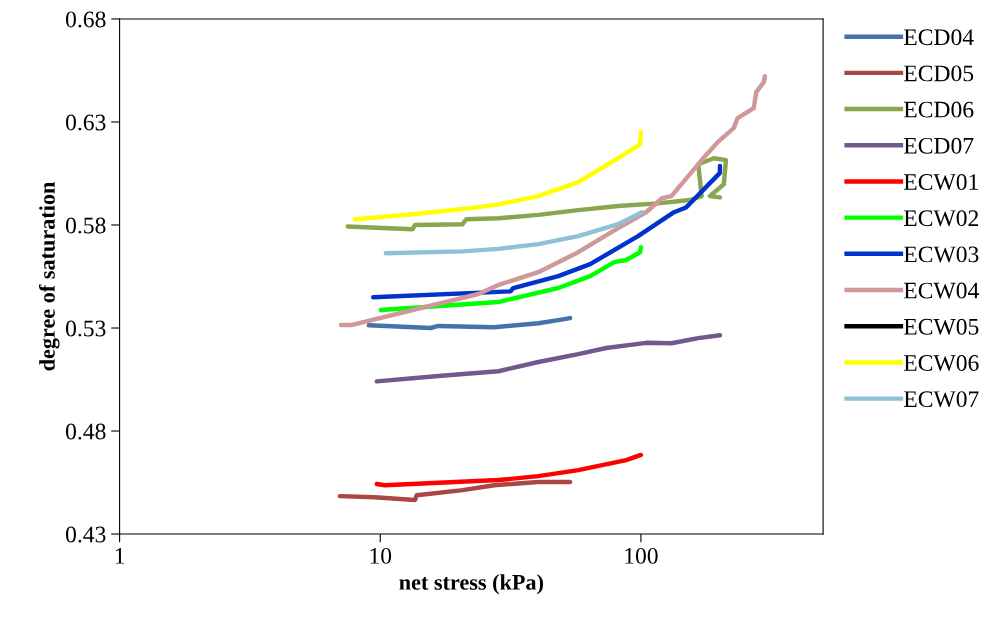 Image resolution: width=1005 pixels, height=632 pixels. What do you see at coordinates (941, 326) in the screenshot?
I see `legend-label: ECW05` at bounding box center [941, 326].